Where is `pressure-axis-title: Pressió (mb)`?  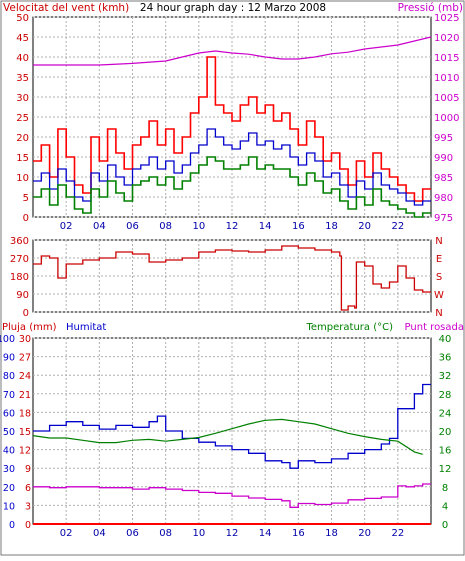 pressure-axis-title: Pressió (mb) is located at coordinates (430, 8).